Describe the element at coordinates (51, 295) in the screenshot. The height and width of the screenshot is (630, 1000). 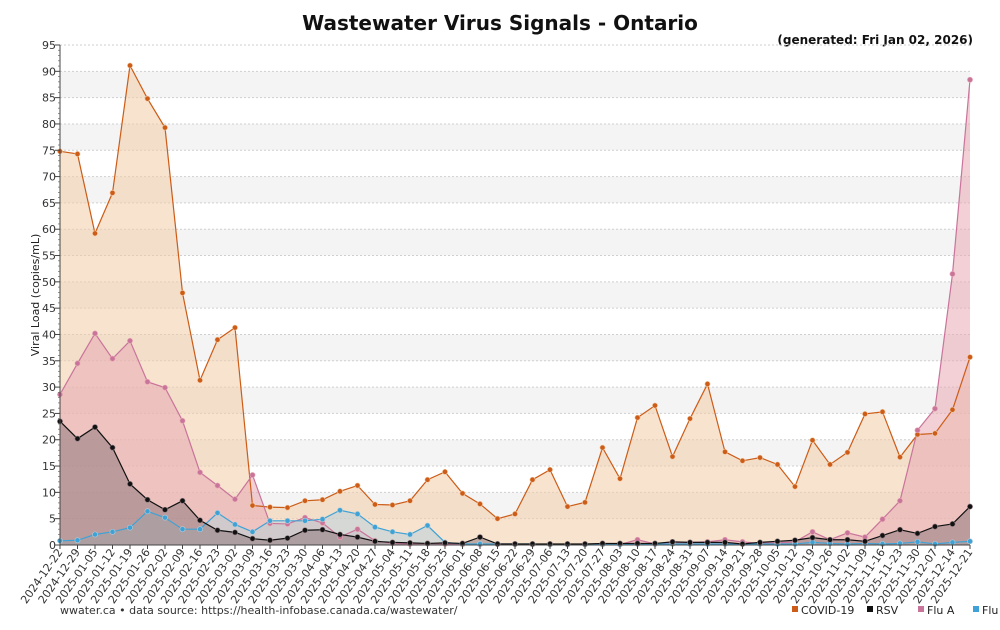
I see `y-tick-labels: 0 5 10 15 20 25 30 35 40 45 50 55 60 65 70 75 80 85 90 95` at that location.